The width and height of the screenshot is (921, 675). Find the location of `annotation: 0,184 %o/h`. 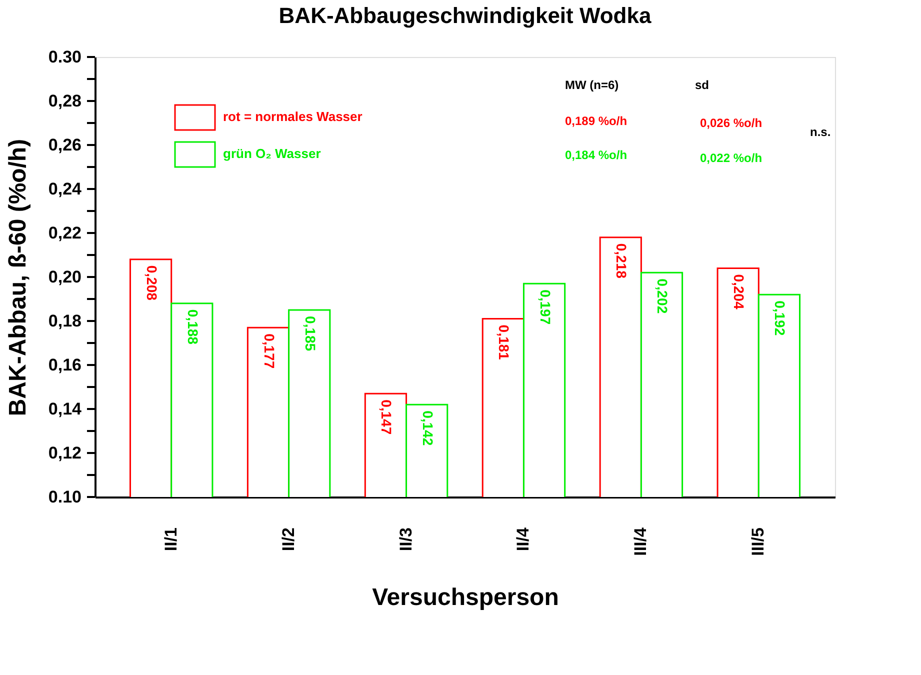

annotation: 0,184 %o/h is located at coordinates (596, 155).